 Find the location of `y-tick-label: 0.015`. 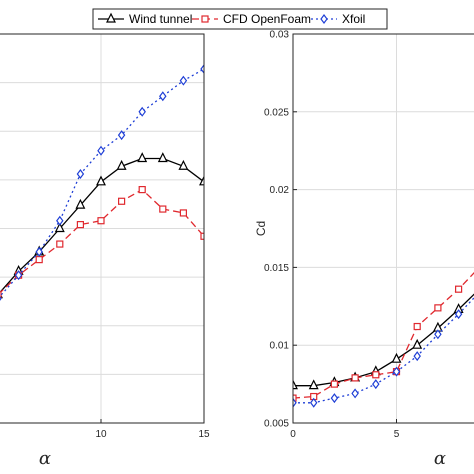

y-tick-label: 0.015 is located at coordinates (276, 268).